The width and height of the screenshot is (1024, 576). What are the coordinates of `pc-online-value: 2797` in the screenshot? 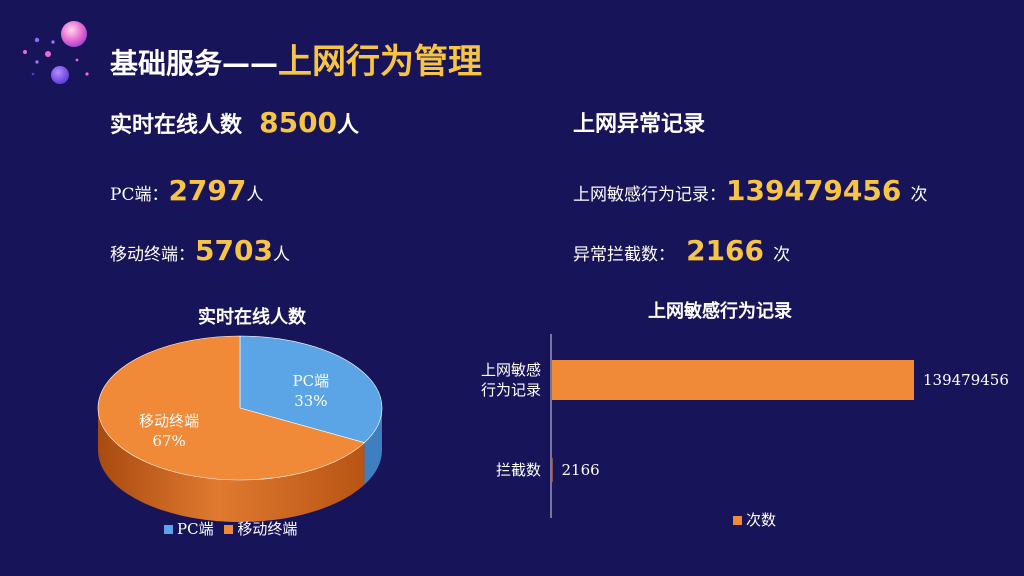 It's located at (207, 190).